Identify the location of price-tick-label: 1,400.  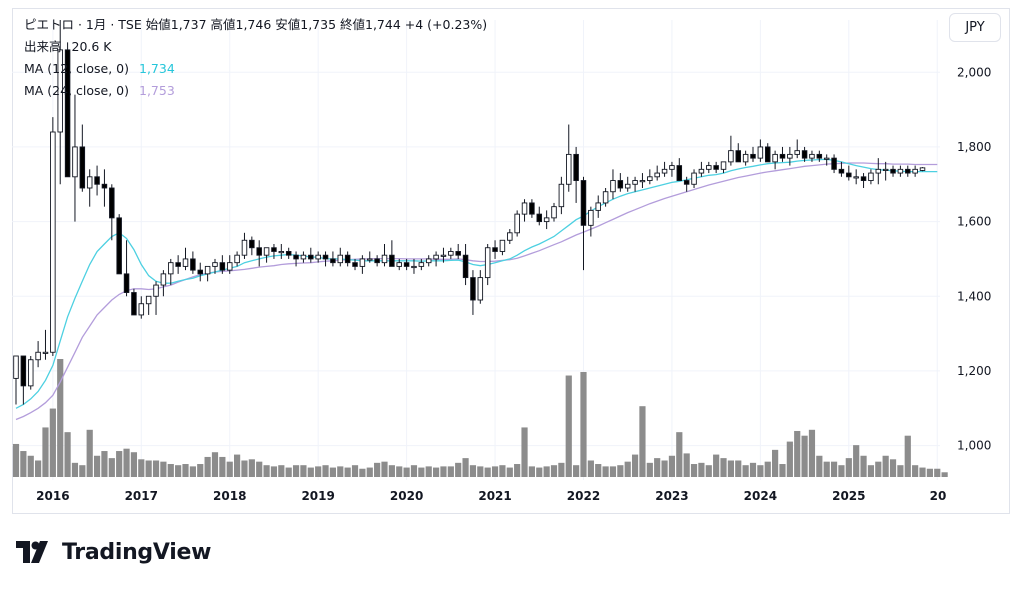
(974, 296).